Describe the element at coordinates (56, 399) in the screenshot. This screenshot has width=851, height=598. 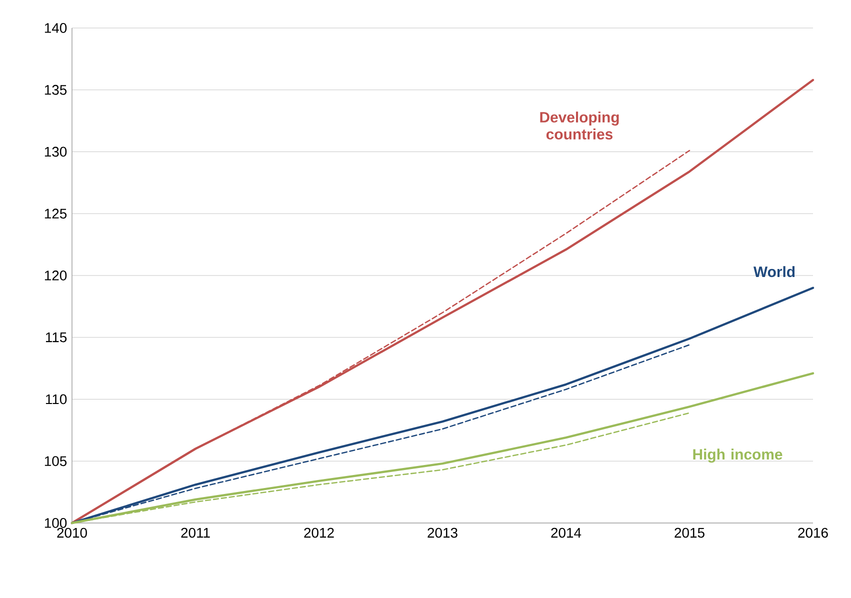
I see `y-tick-label: 110` at that location.